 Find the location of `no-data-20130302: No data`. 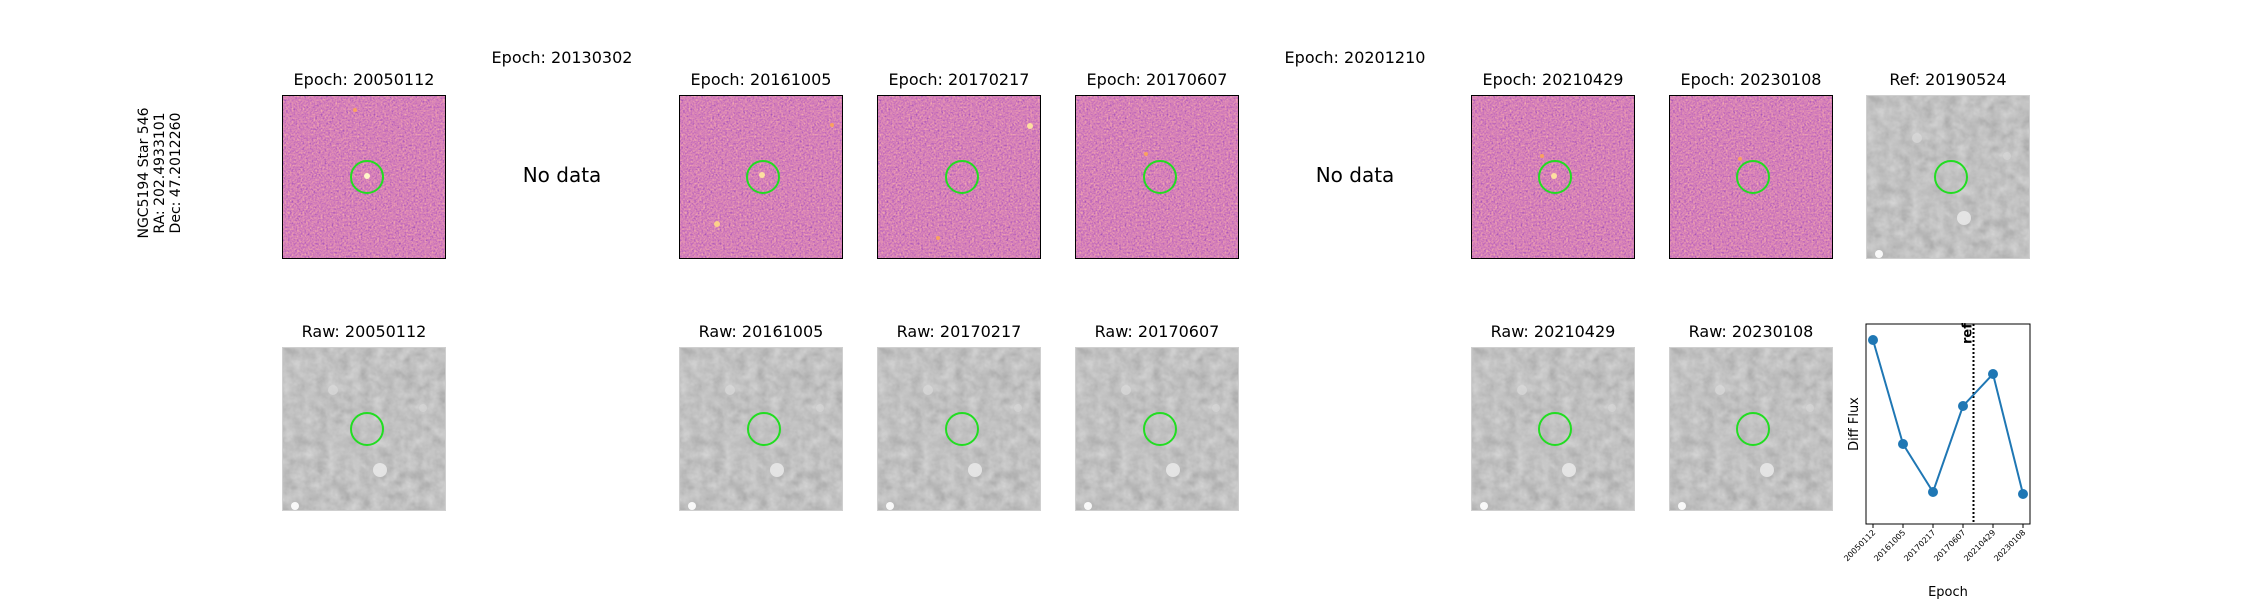

no-data-20130302: No data is located at coordinates (562, 175).